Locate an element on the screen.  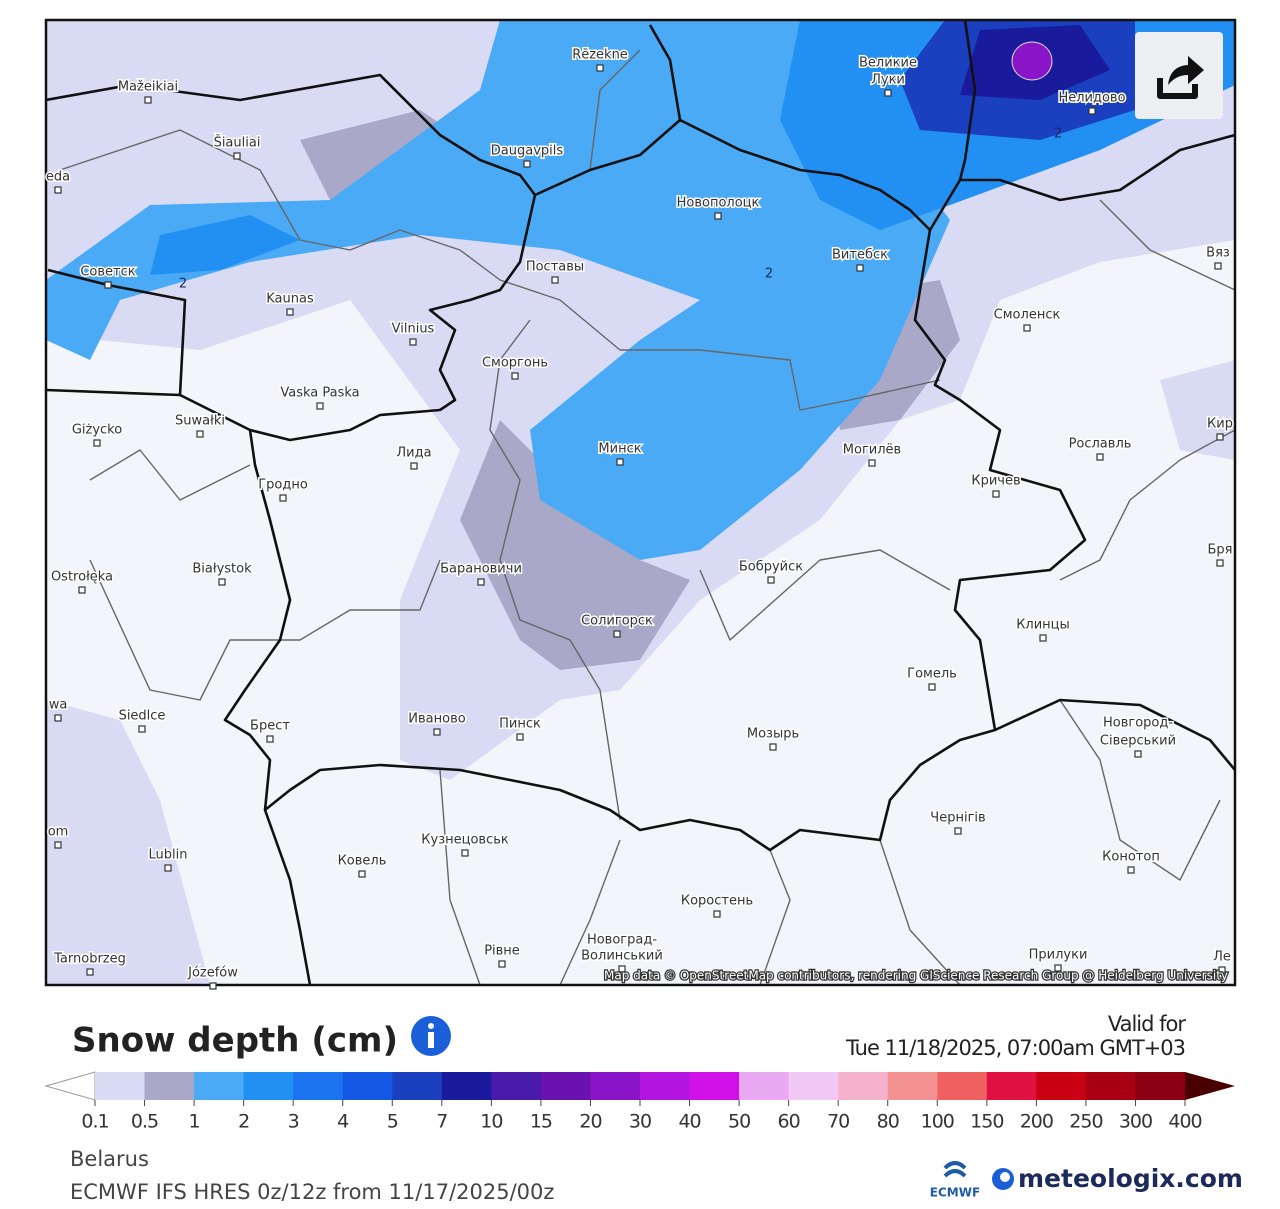
colorbar-tick-label: 0.5 is located at coordinates (144, 1122).